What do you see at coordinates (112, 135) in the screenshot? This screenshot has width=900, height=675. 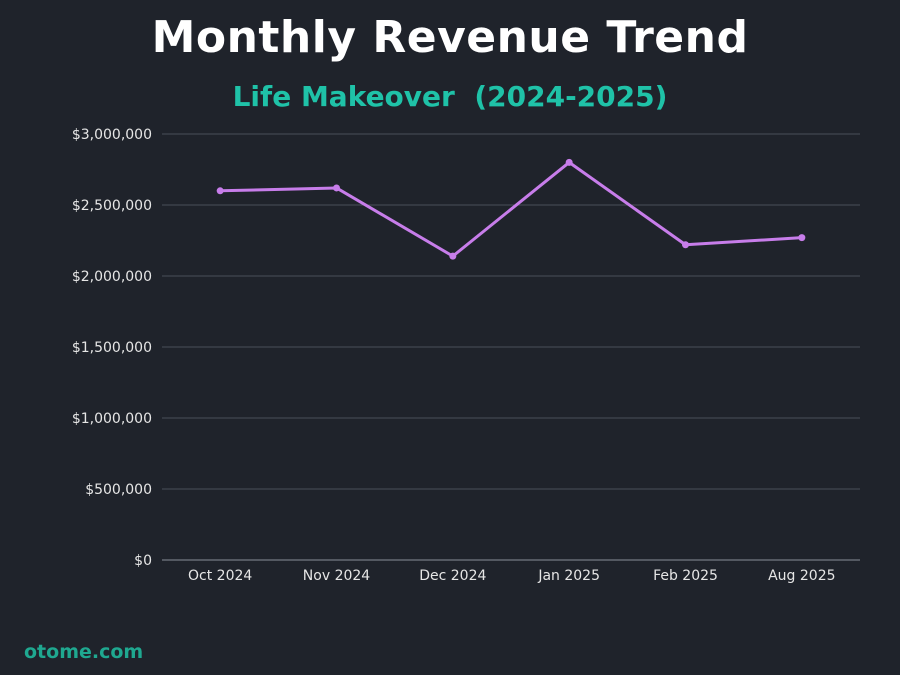 I see `y-tick-label: $3,000,000` at bounding box center [112, 135].